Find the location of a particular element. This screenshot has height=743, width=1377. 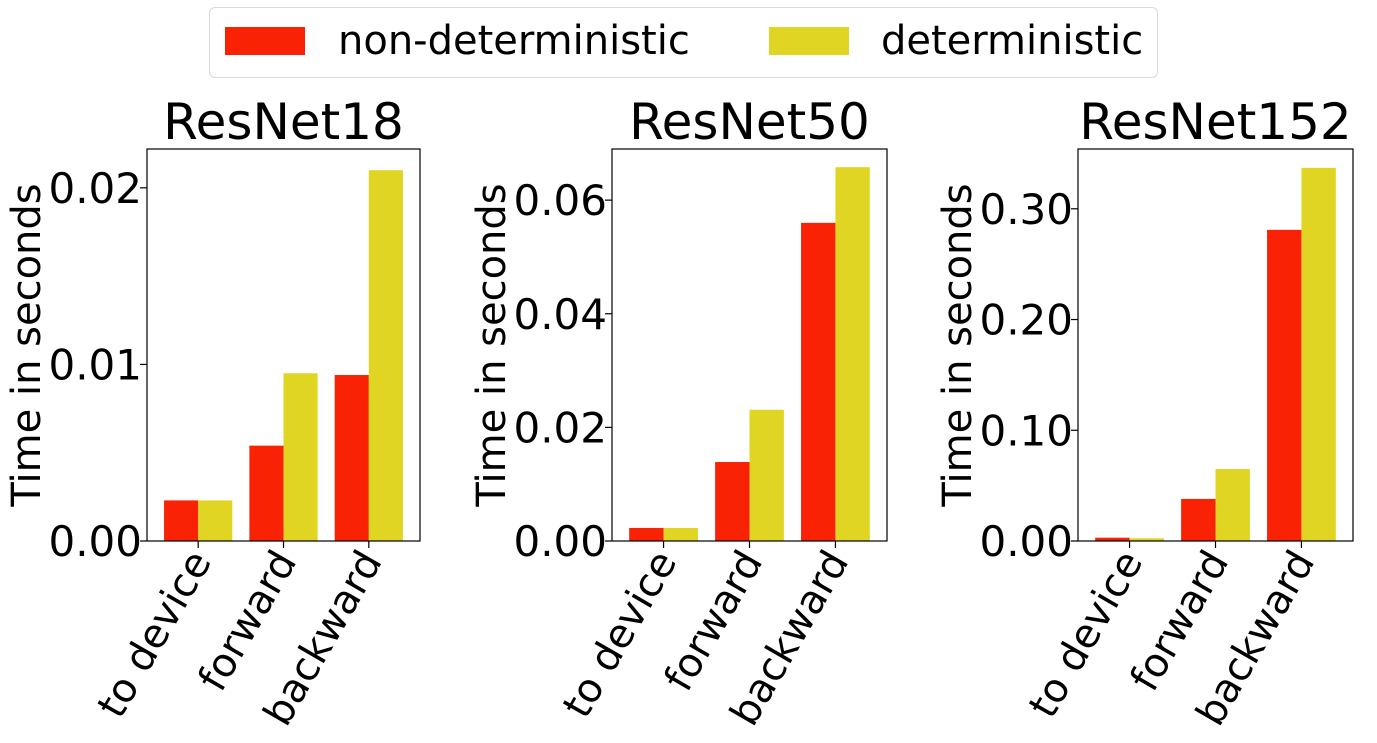

y-tick-label: 0.10 is located at coordinates (1026, 430).